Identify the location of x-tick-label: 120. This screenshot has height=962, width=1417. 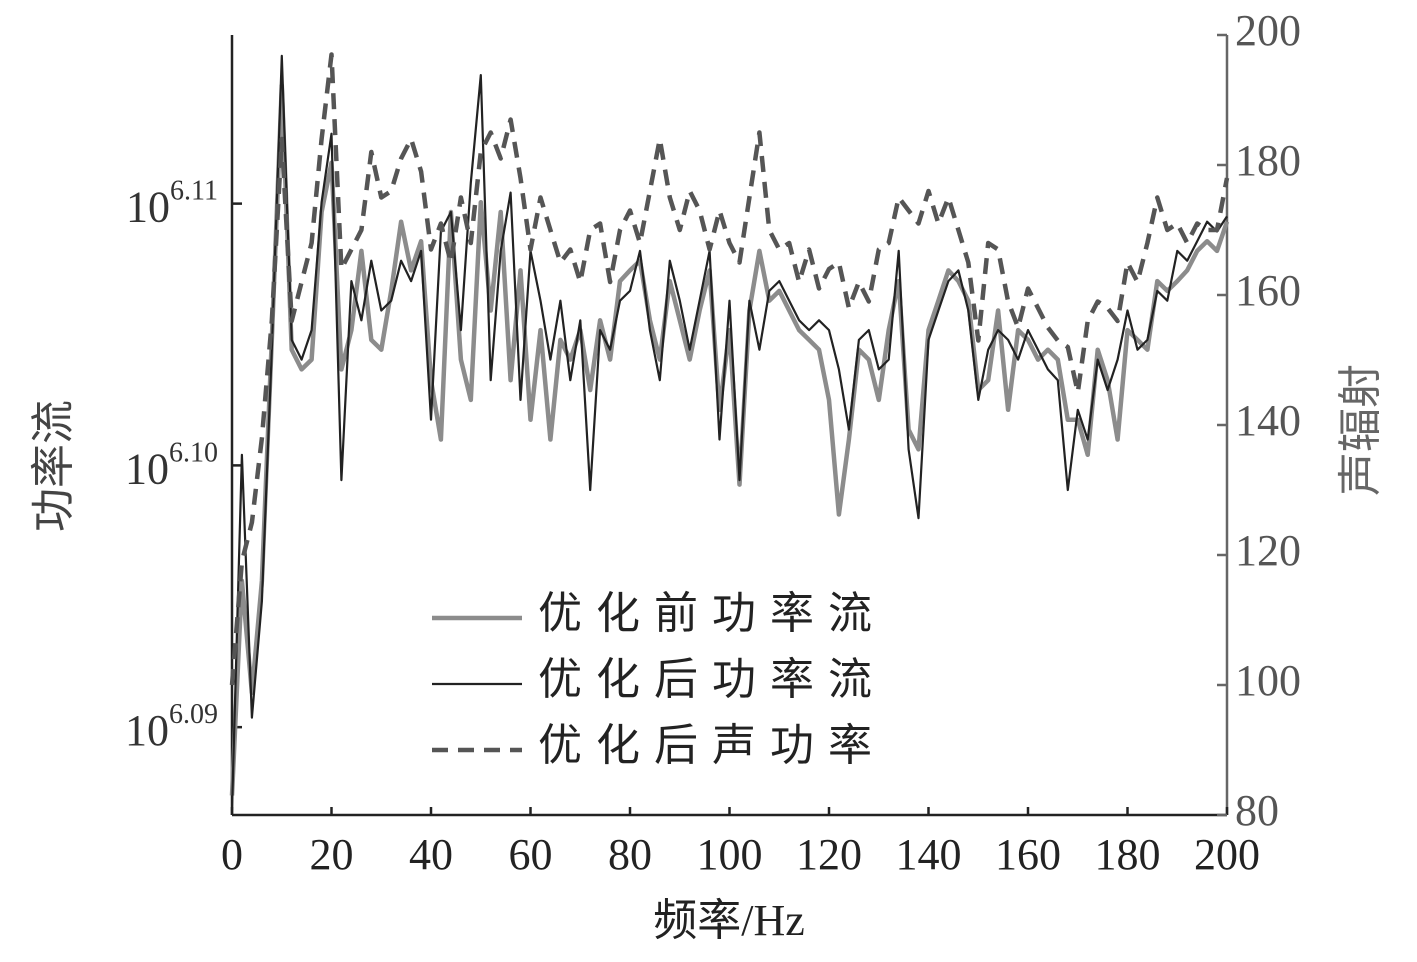
(829, 854).